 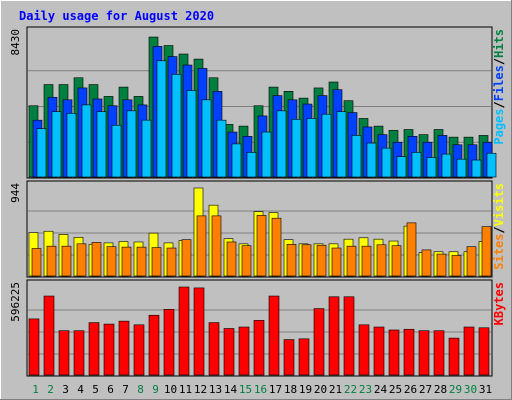 I want to click on day-label-22: 22, so click(x=350, y=389).